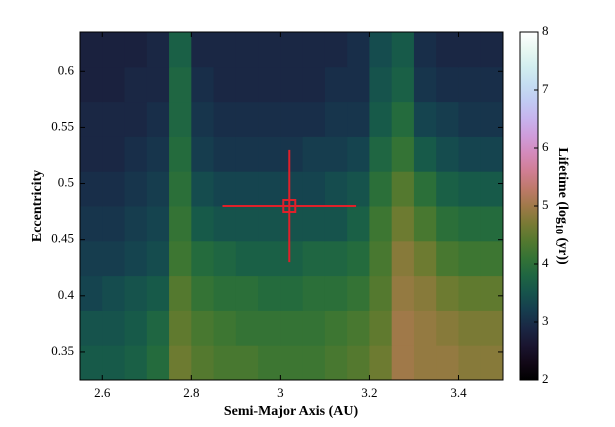 The image size is (615, 427). I want to click on colorbar-tick-label: 3, so click(545, 320).